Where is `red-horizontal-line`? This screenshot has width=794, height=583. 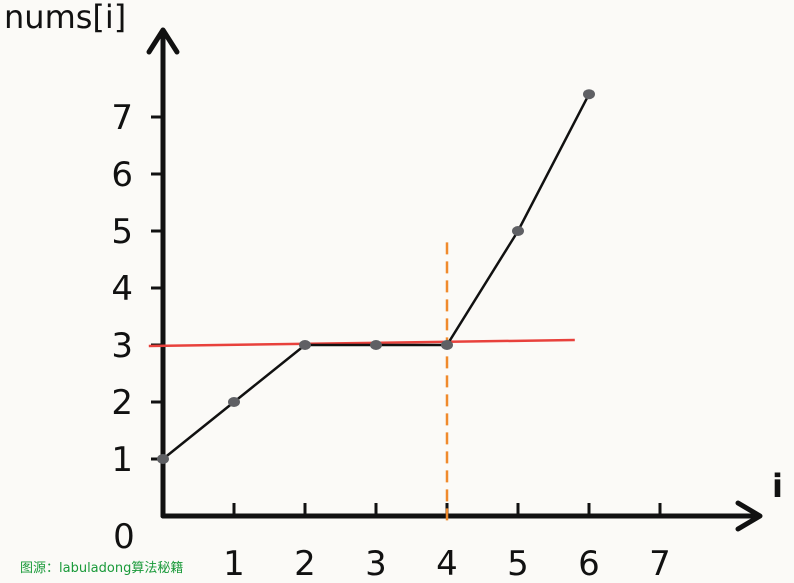 red-horizontal-line is located at coordinates (361, 343).